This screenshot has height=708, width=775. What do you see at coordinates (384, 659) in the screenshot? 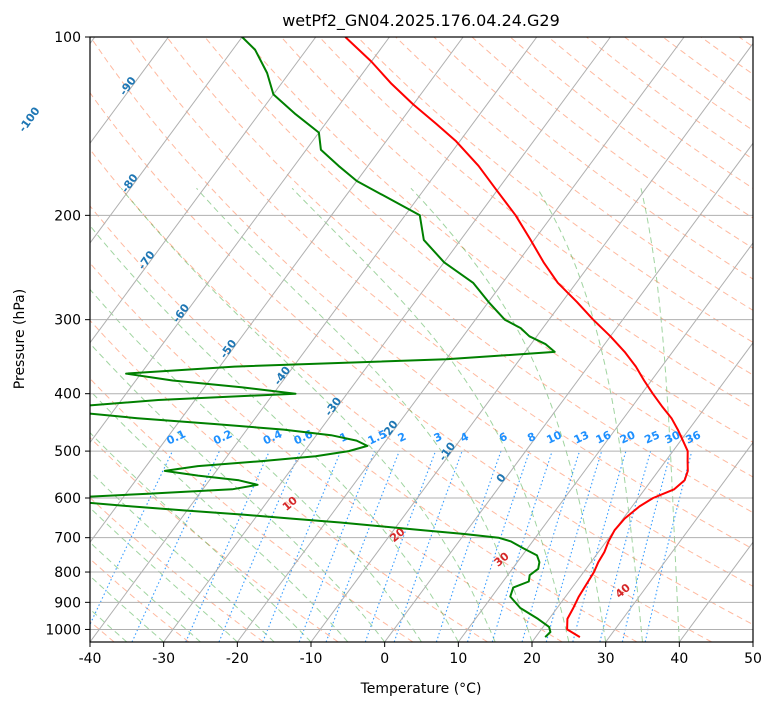
I see `x-tick-label: 0` at bounding box center [384, 659].